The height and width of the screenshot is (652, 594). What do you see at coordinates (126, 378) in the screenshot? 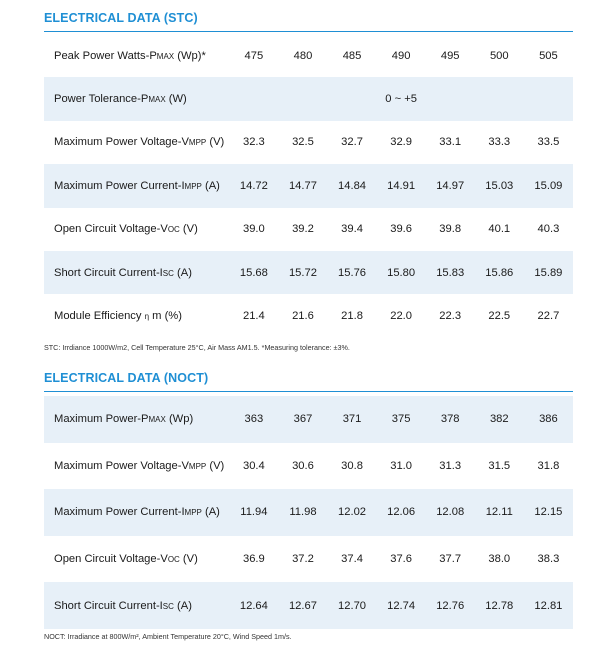
I see `noct-section-title: ELECTRICAL DATA (NOCT)` at bounding box center [126, 378].